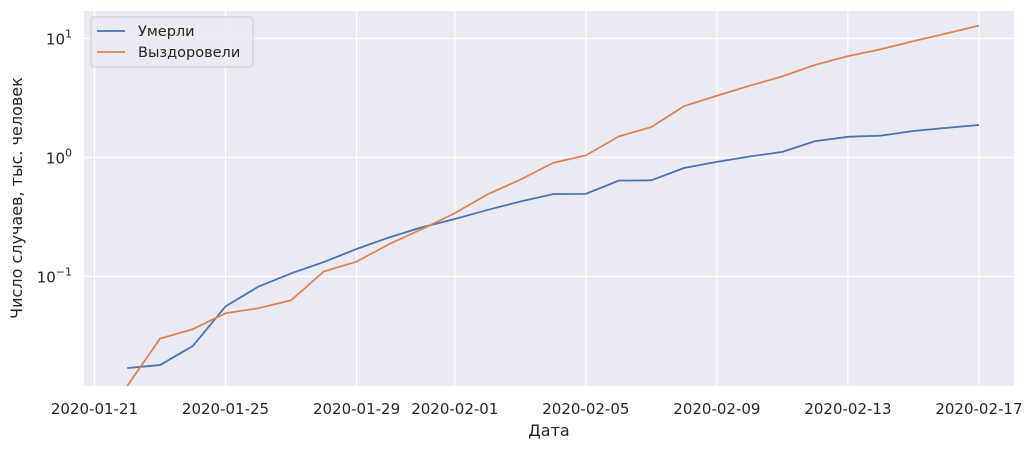 The height and width of the screenshot is (449, 1024). What do you see at coordinates (716, 409) in the screenshot?
I see `x-tick-label-5: 2020-02-09` at bounding box center [716, 409].